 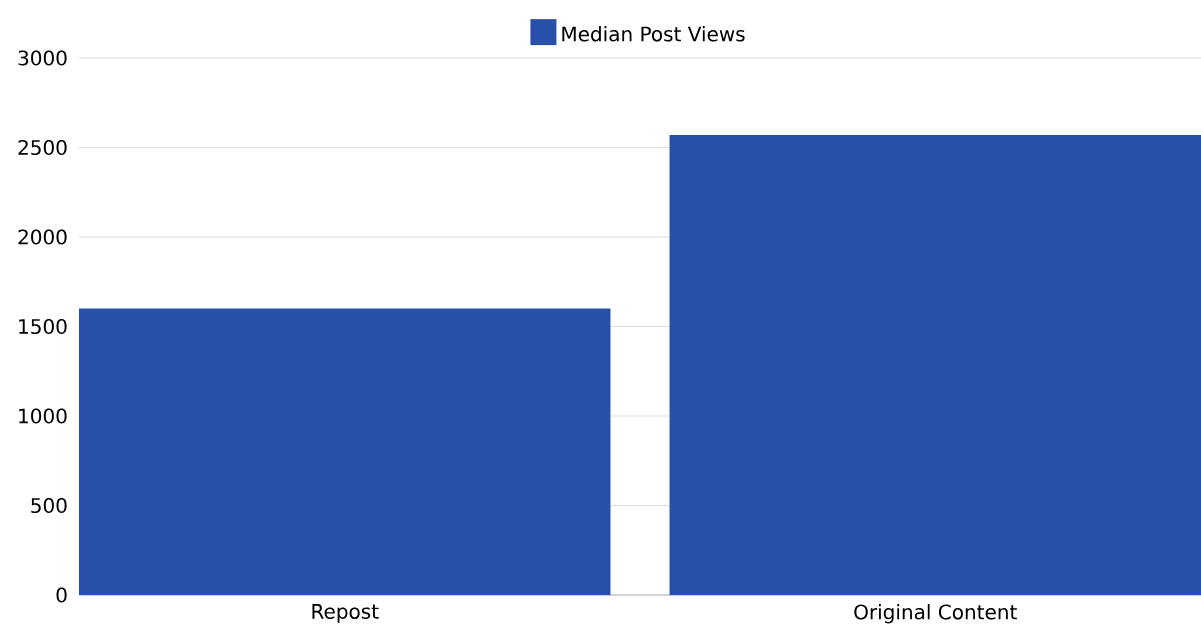 I want to click on y-tick-label: 1000, so click(x=43, y=416).